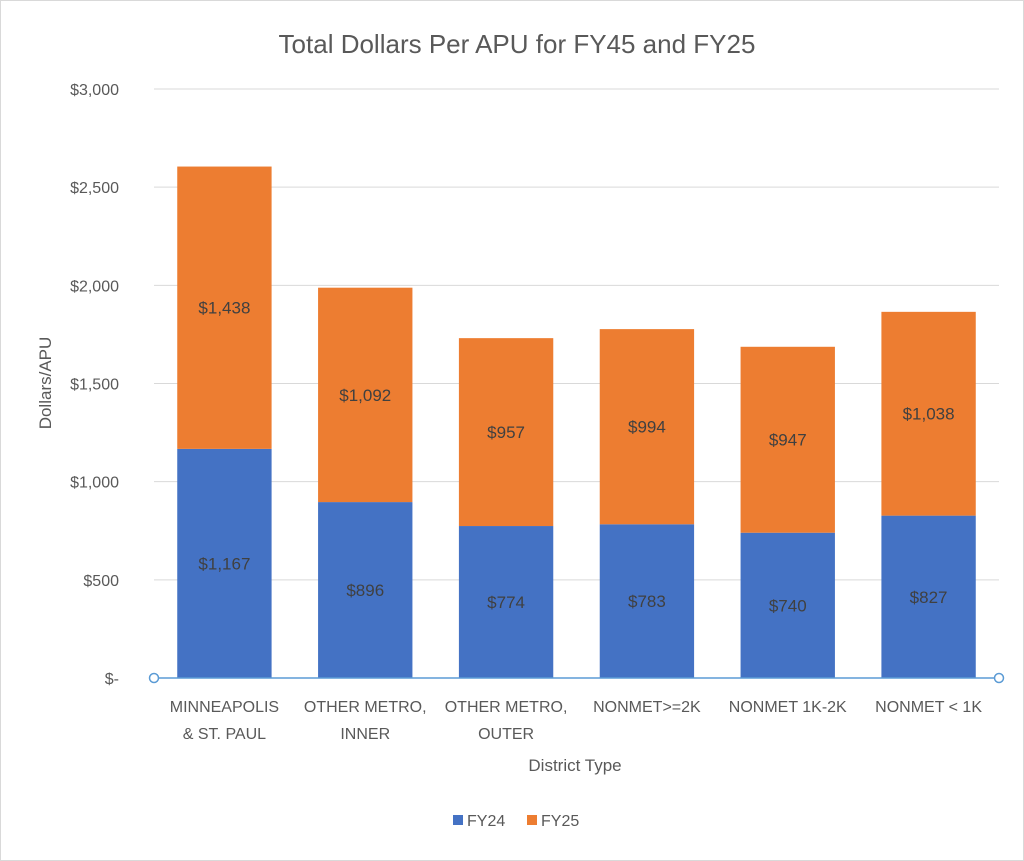 This screenshot has height=861, width=1024. I want to click on data-label: $994, so click(647, 427).